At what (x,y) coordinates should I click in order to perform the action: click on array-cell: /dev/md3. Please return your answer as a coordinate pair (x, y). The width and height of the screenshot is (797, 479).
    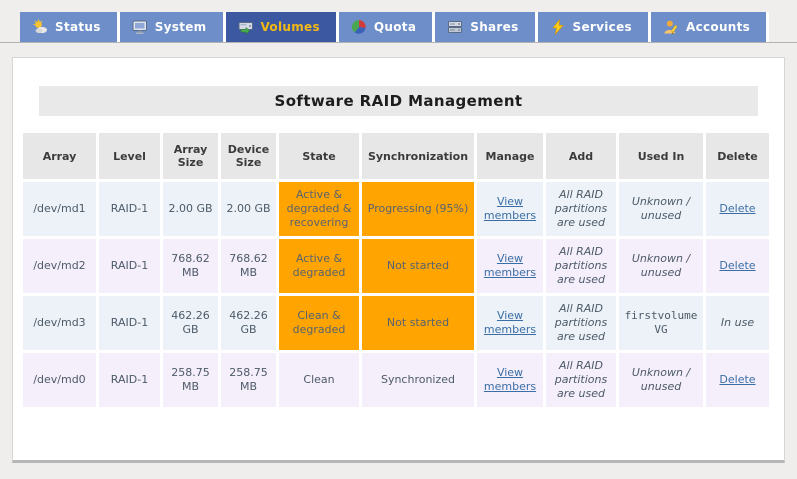
    Looking at the image, I should click on (59, 323).